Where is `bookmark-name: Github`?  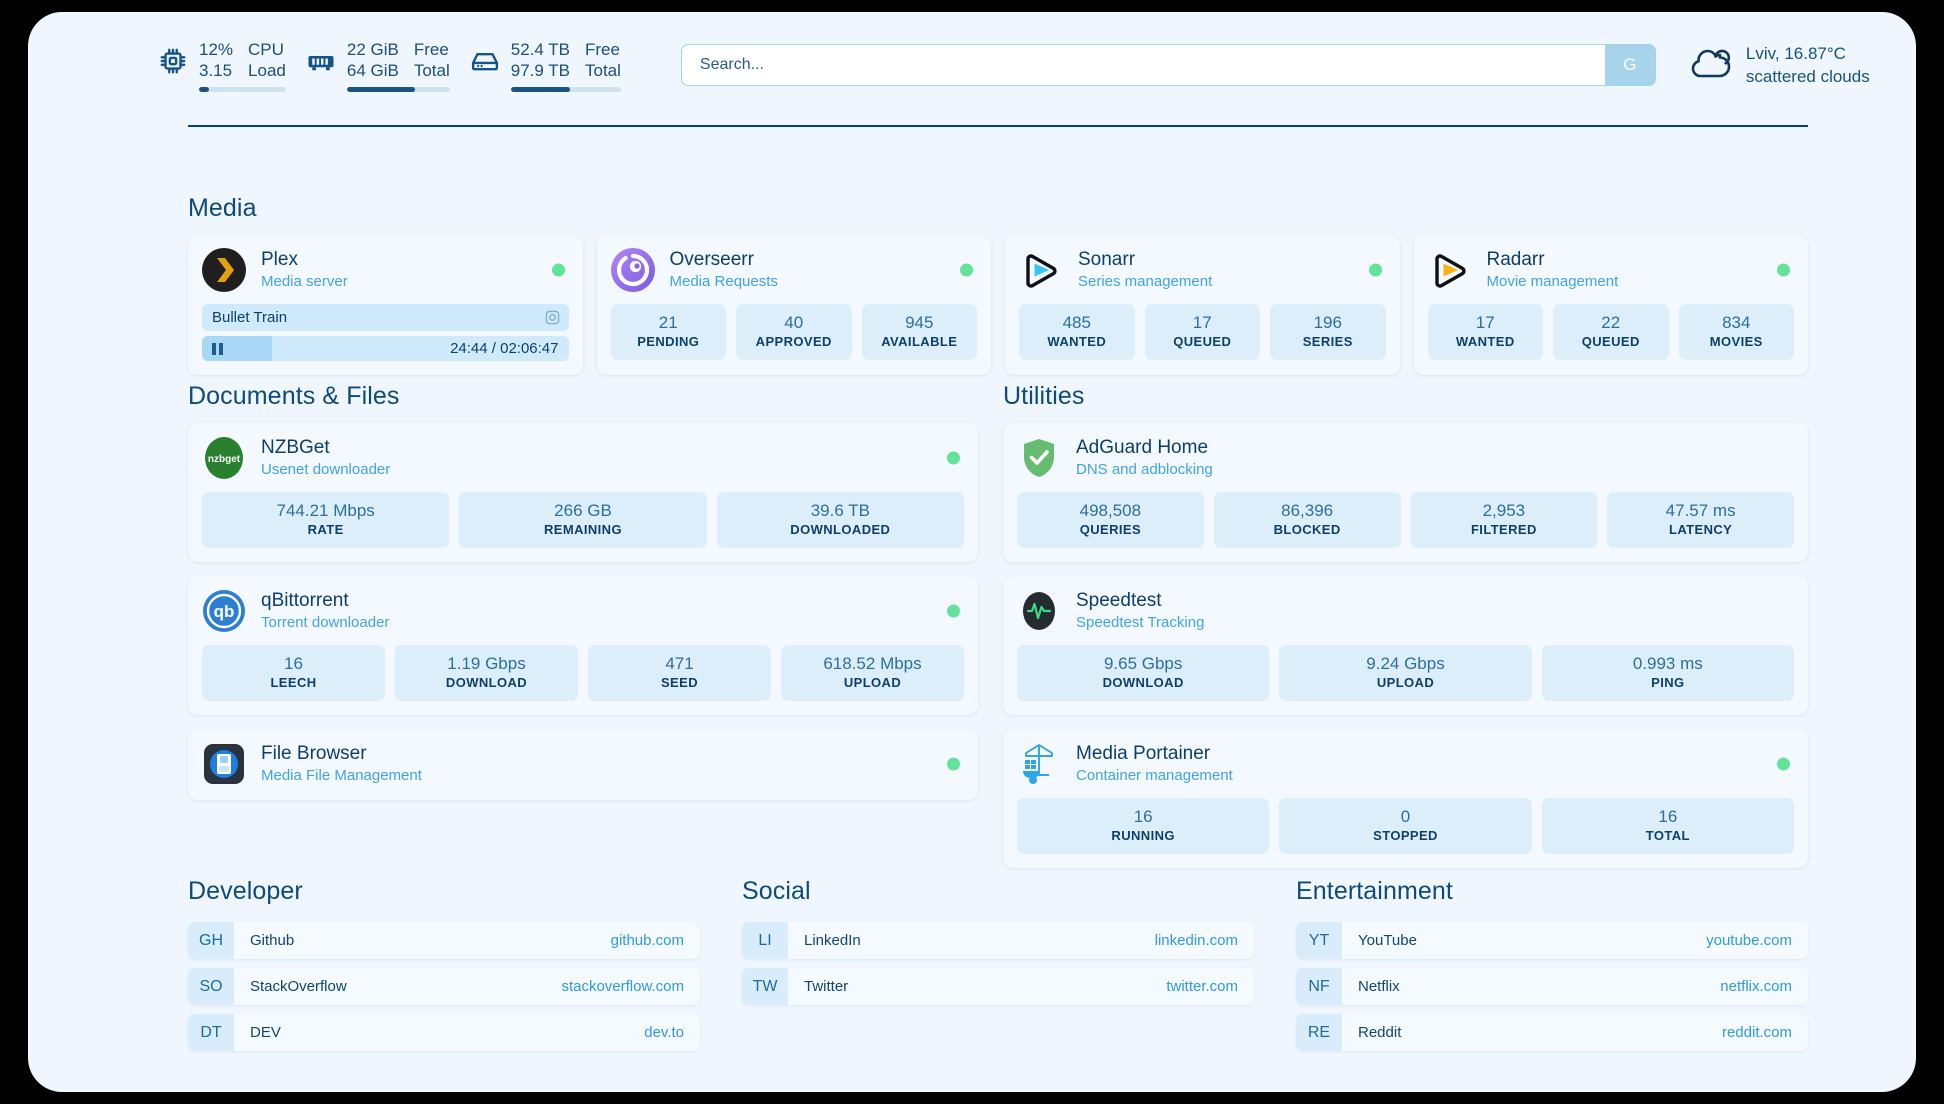 bookmark-name: Github is located at coordinates (272, 940).